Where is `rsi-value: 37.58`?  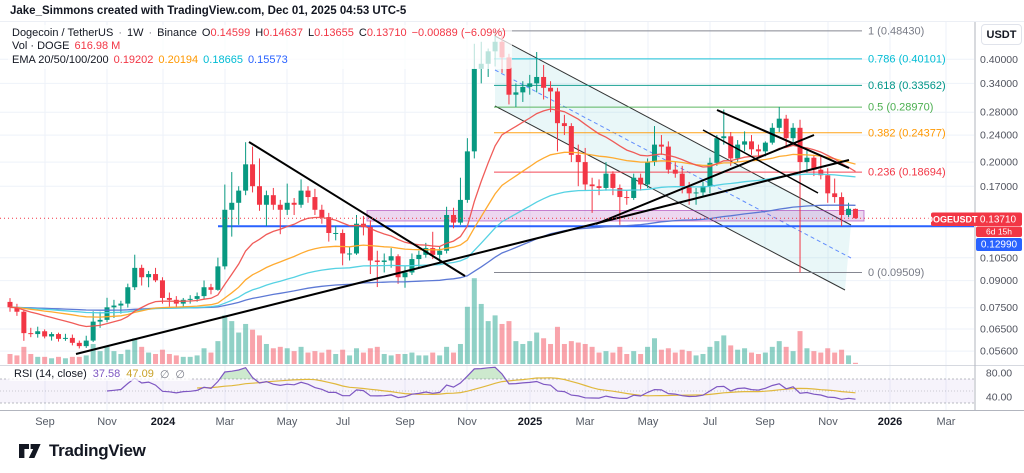
rsi-value: 37.58 is located at coordinates (106, 374).